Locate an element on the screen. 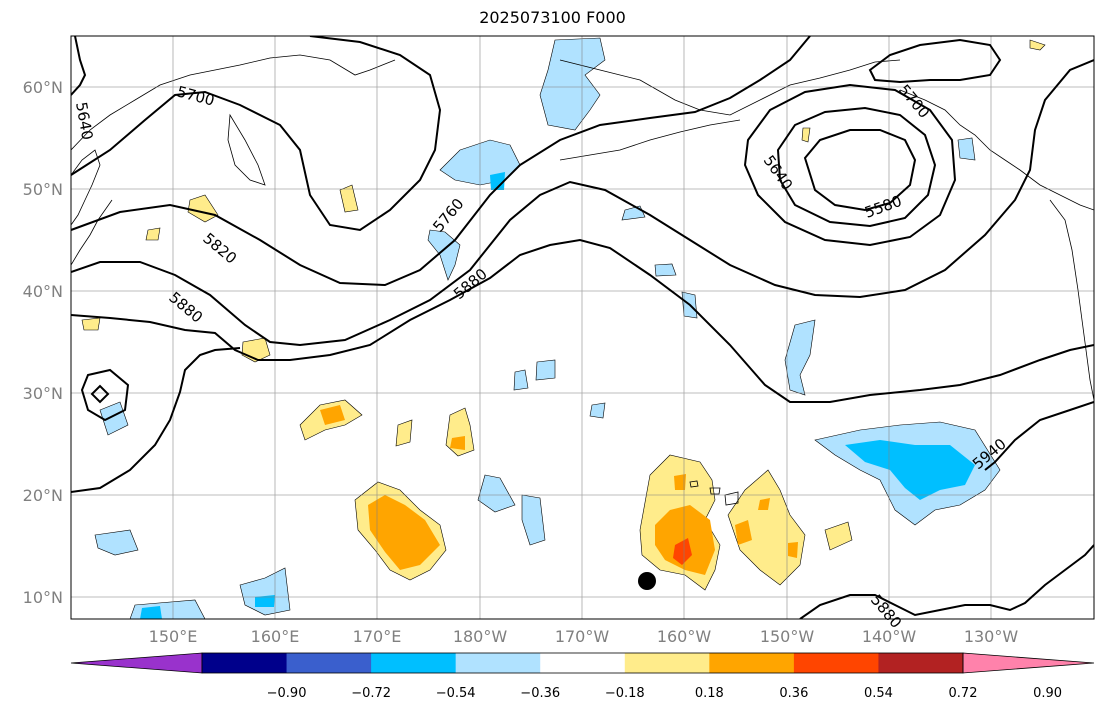  colorbar-tick-label: 0.72 is located at coordinates (963, 693).